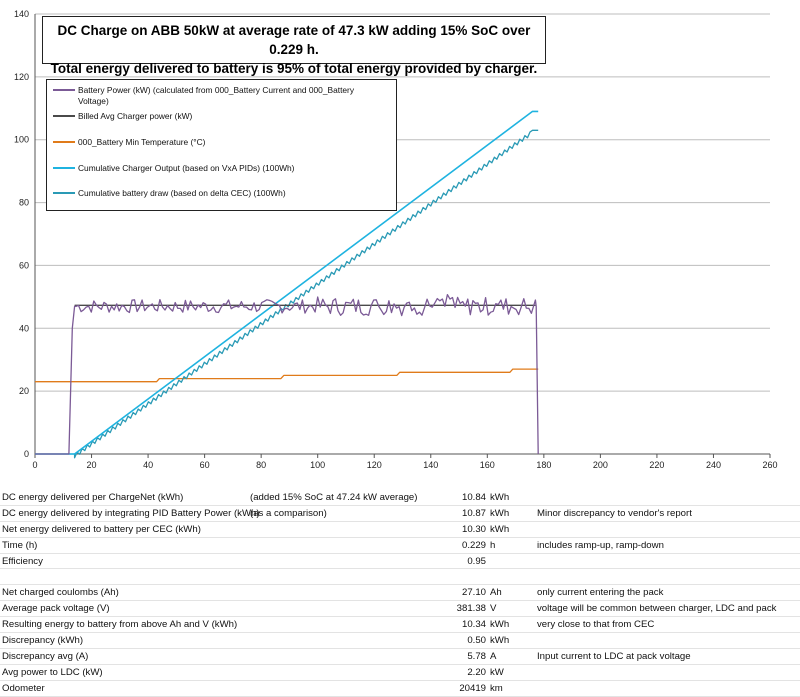  I want to click on legend-label-min-temp: 000_Battery Min Temperature (°C), so click(142, 142).